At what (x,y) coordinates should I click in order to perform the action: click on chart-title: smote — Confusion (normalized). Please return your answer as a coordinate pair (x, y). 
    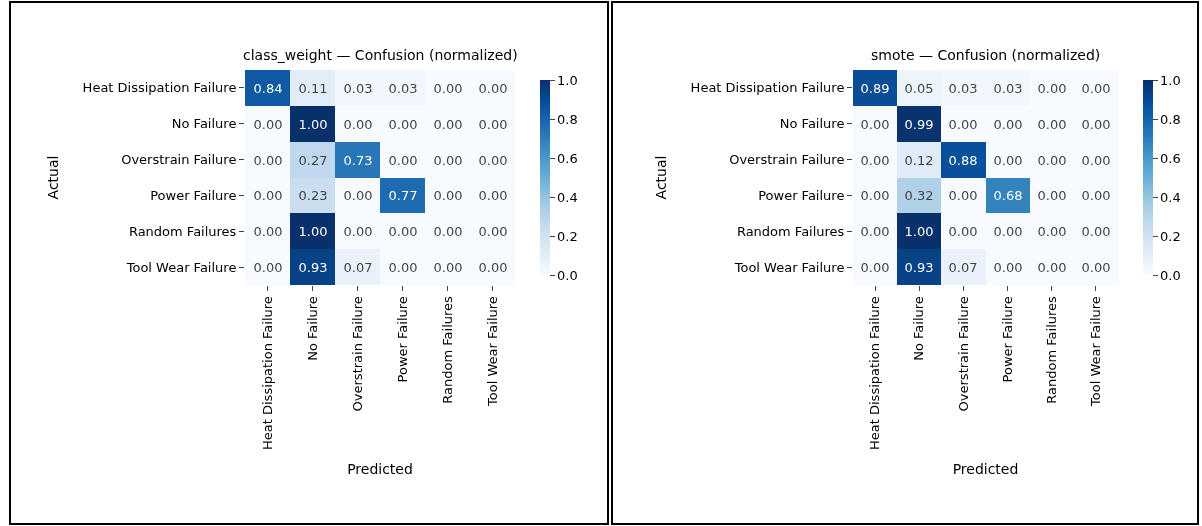
    Looking at the image, I should click on (986, 55).